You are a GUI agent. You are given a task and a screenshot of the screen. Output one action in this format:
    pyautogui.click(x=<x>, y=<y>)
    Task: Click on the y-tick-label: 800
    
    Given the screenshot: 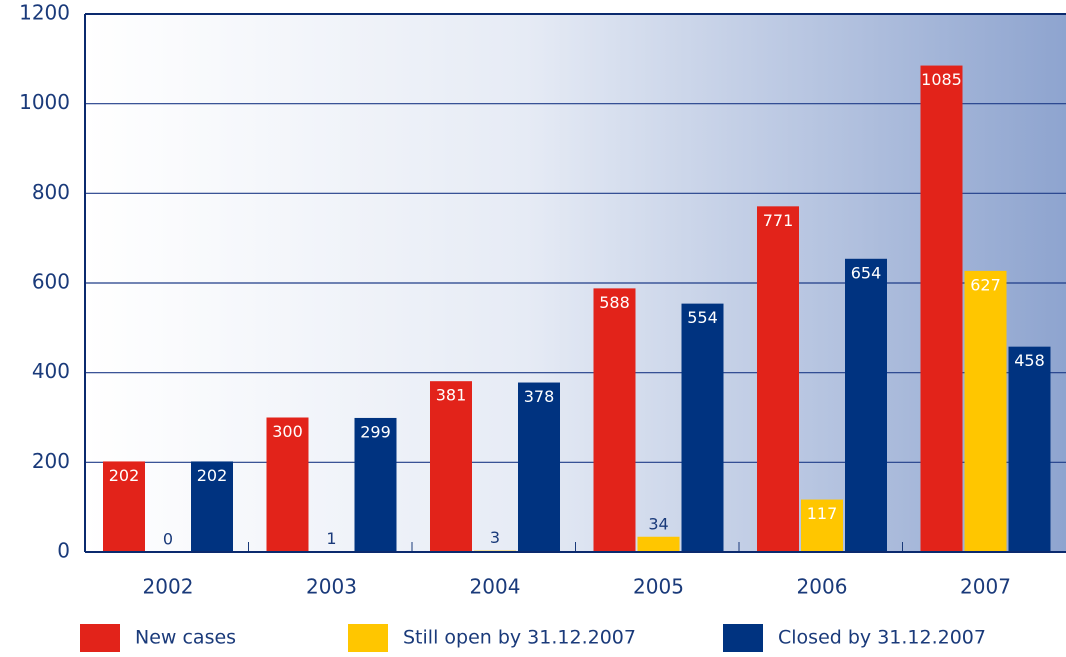 What is the action you would take?
    pyautogui.click(x=51, y=192)
    